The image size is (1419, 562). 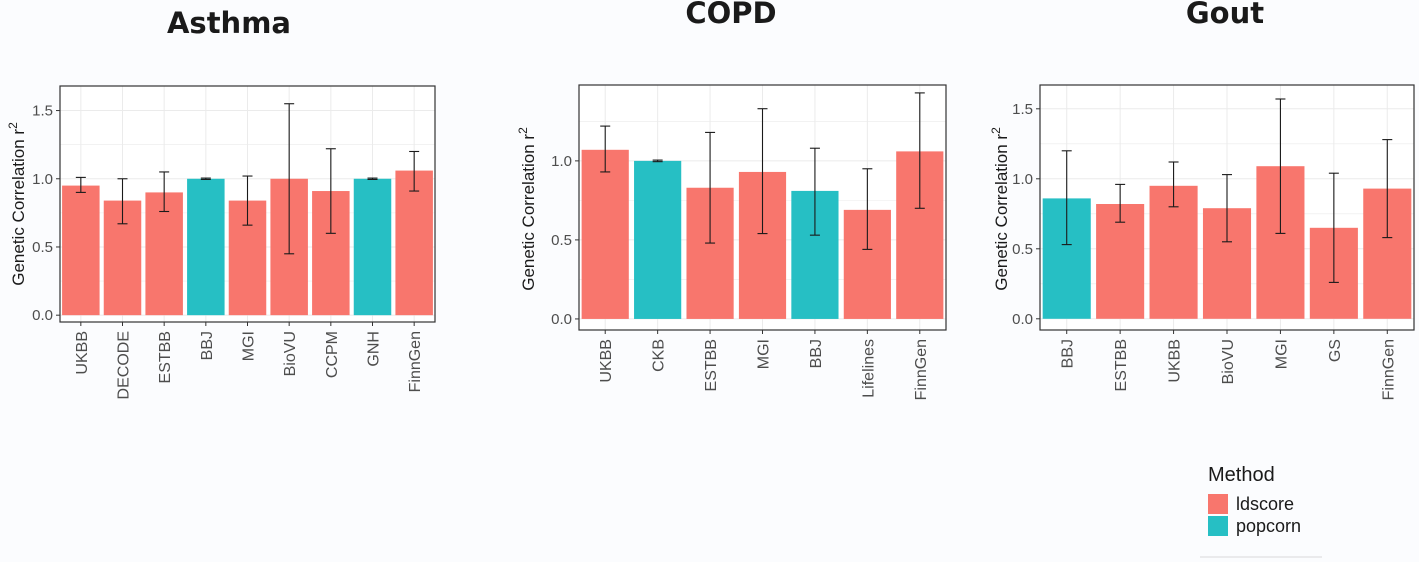 I want to click on legend-label-popcorn: popcorn, so click(x=1268, y=526).